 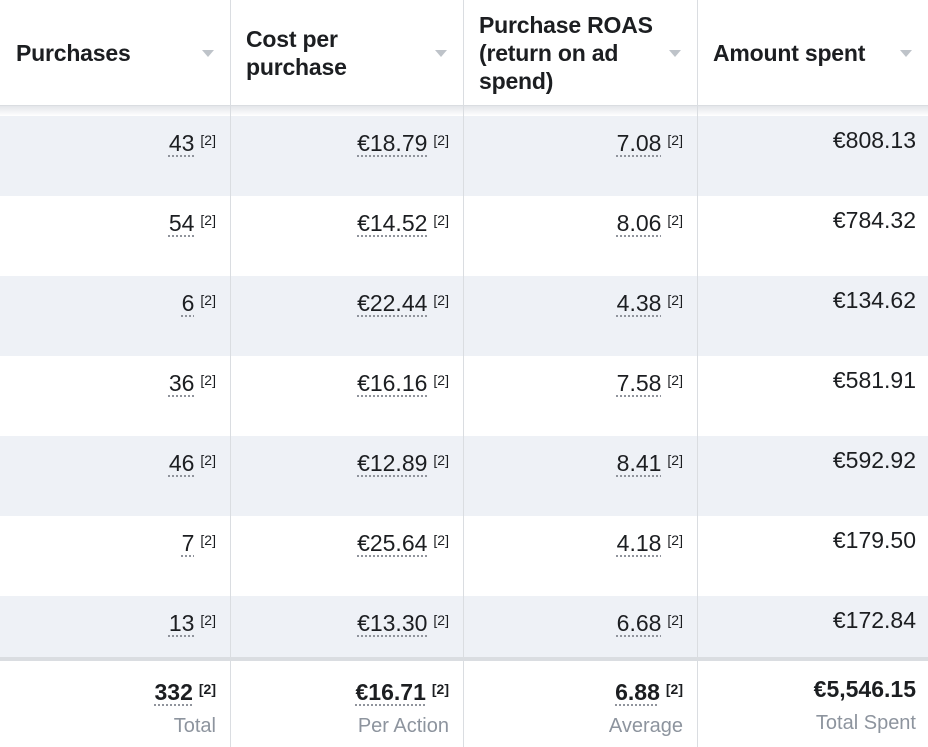 What do you see at coordinates (573, 683) in the screenshot?
I see `total-roas-row: 6.88 [2]` at bounding box center [573, 683].